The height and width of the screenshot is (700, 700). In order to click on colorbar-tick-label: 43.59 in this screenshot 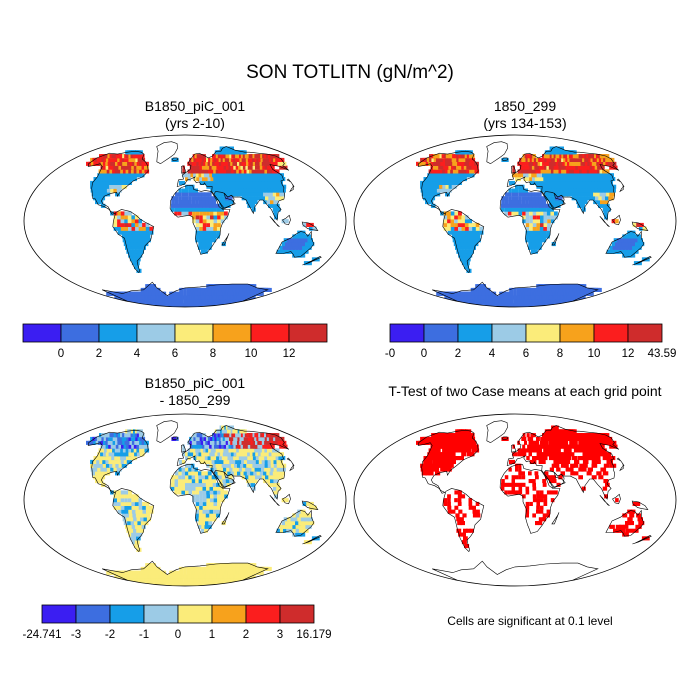, I will do `click(662, 354)`.